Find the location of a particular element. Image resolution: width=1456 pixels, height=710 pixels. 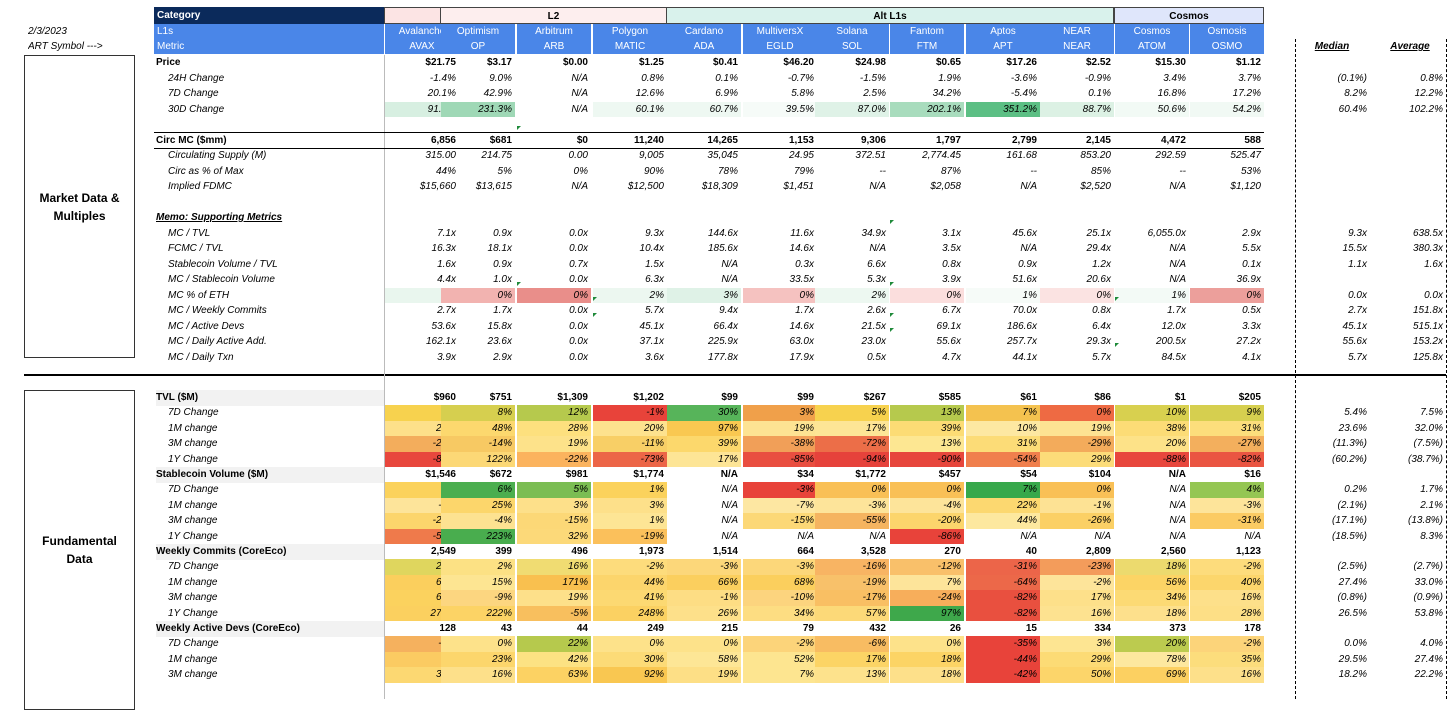

value-cell: 87.0% is located at coordinates (852, 109).